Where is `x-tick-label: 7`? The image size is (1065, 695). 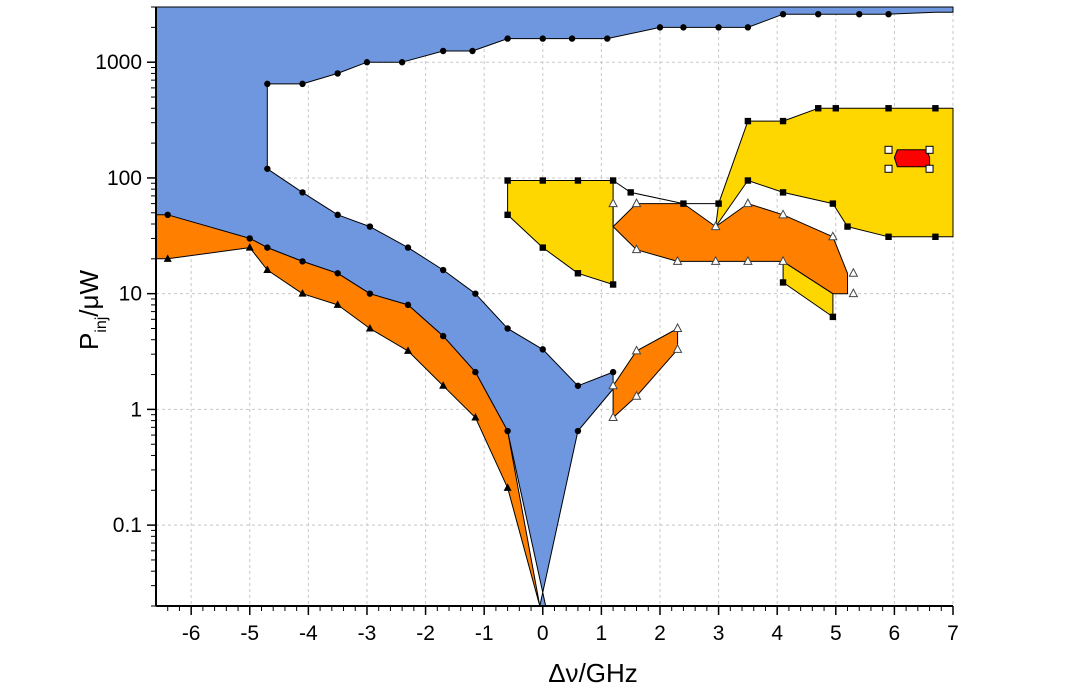 x-tick-label: 7 is located at coordinates (953, 633).